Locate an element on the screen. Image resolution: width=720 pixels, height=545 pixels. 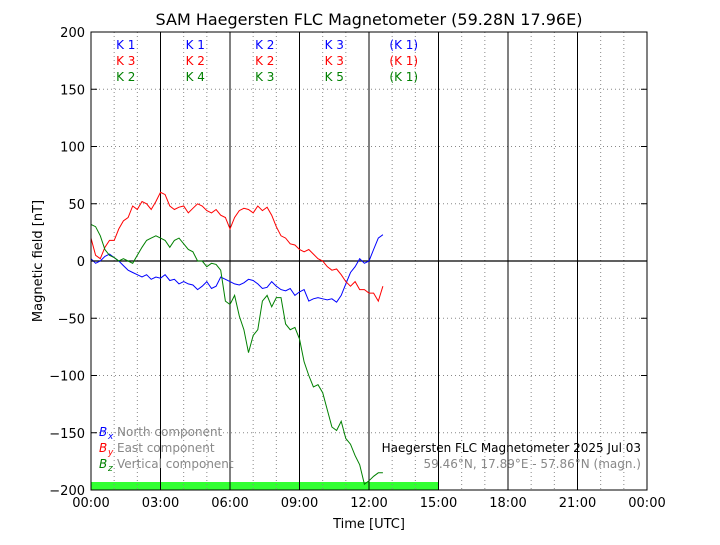
y-tick-label: −150 is located at coordinates (67, 434).